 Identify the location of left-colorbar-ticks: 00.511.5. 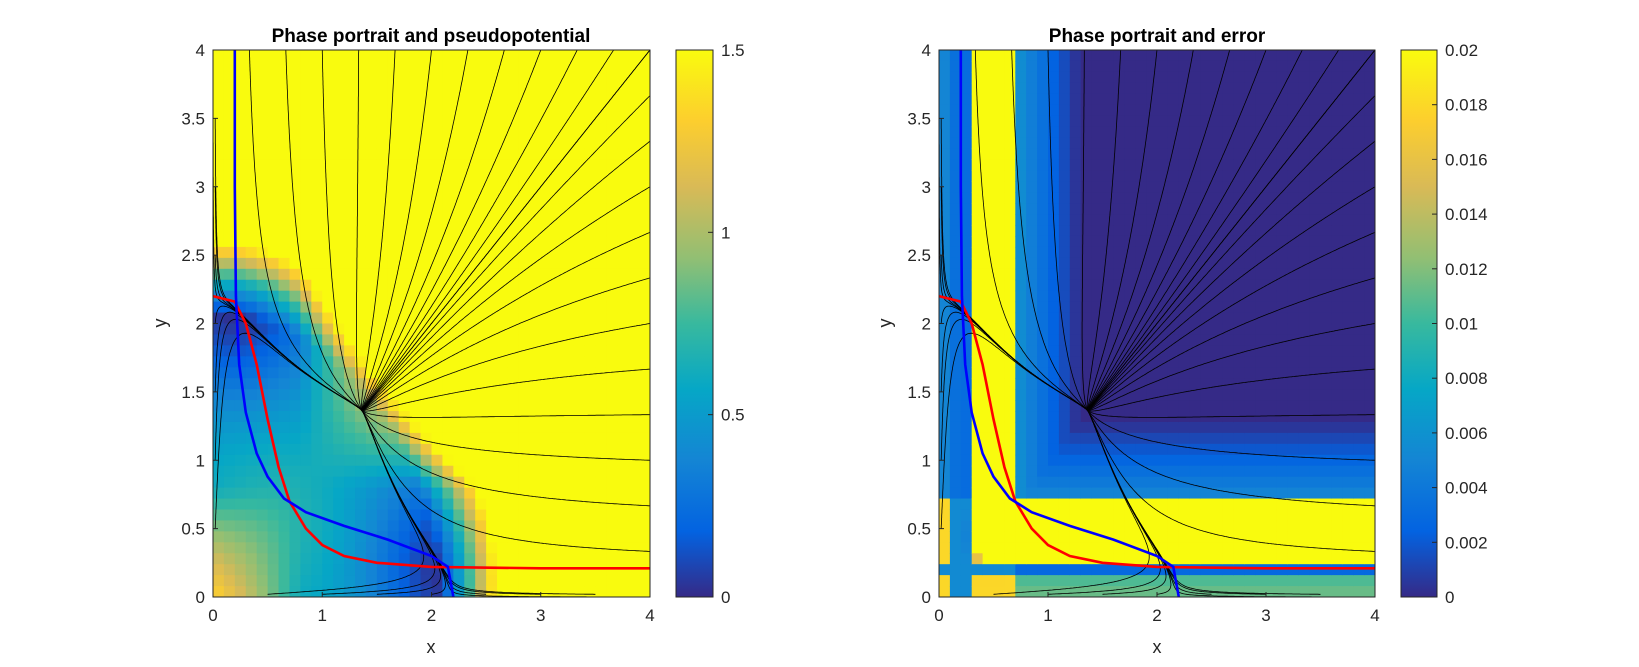
(726, 324).